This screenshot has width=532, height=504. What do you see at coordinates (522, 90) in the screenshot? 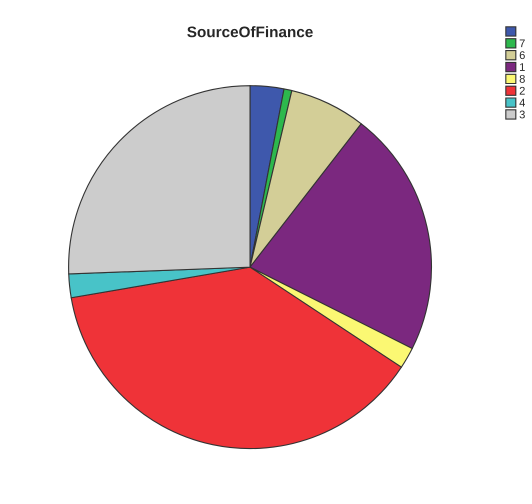
I see `legend-label: 2` at bounding box center [522, 90].